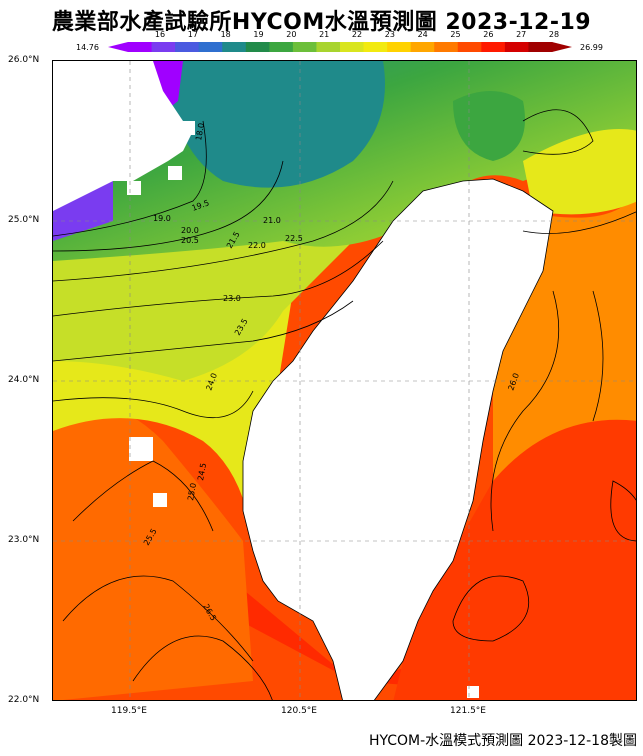 This screenshot has height=756, width=643. I want to click on mainland-land, so click(123, 136).